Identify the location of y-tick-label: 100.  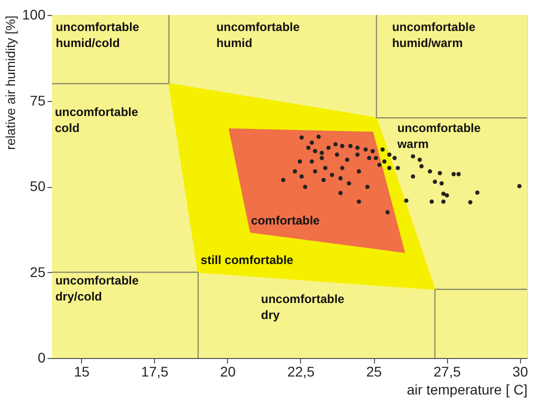
(34, 14).